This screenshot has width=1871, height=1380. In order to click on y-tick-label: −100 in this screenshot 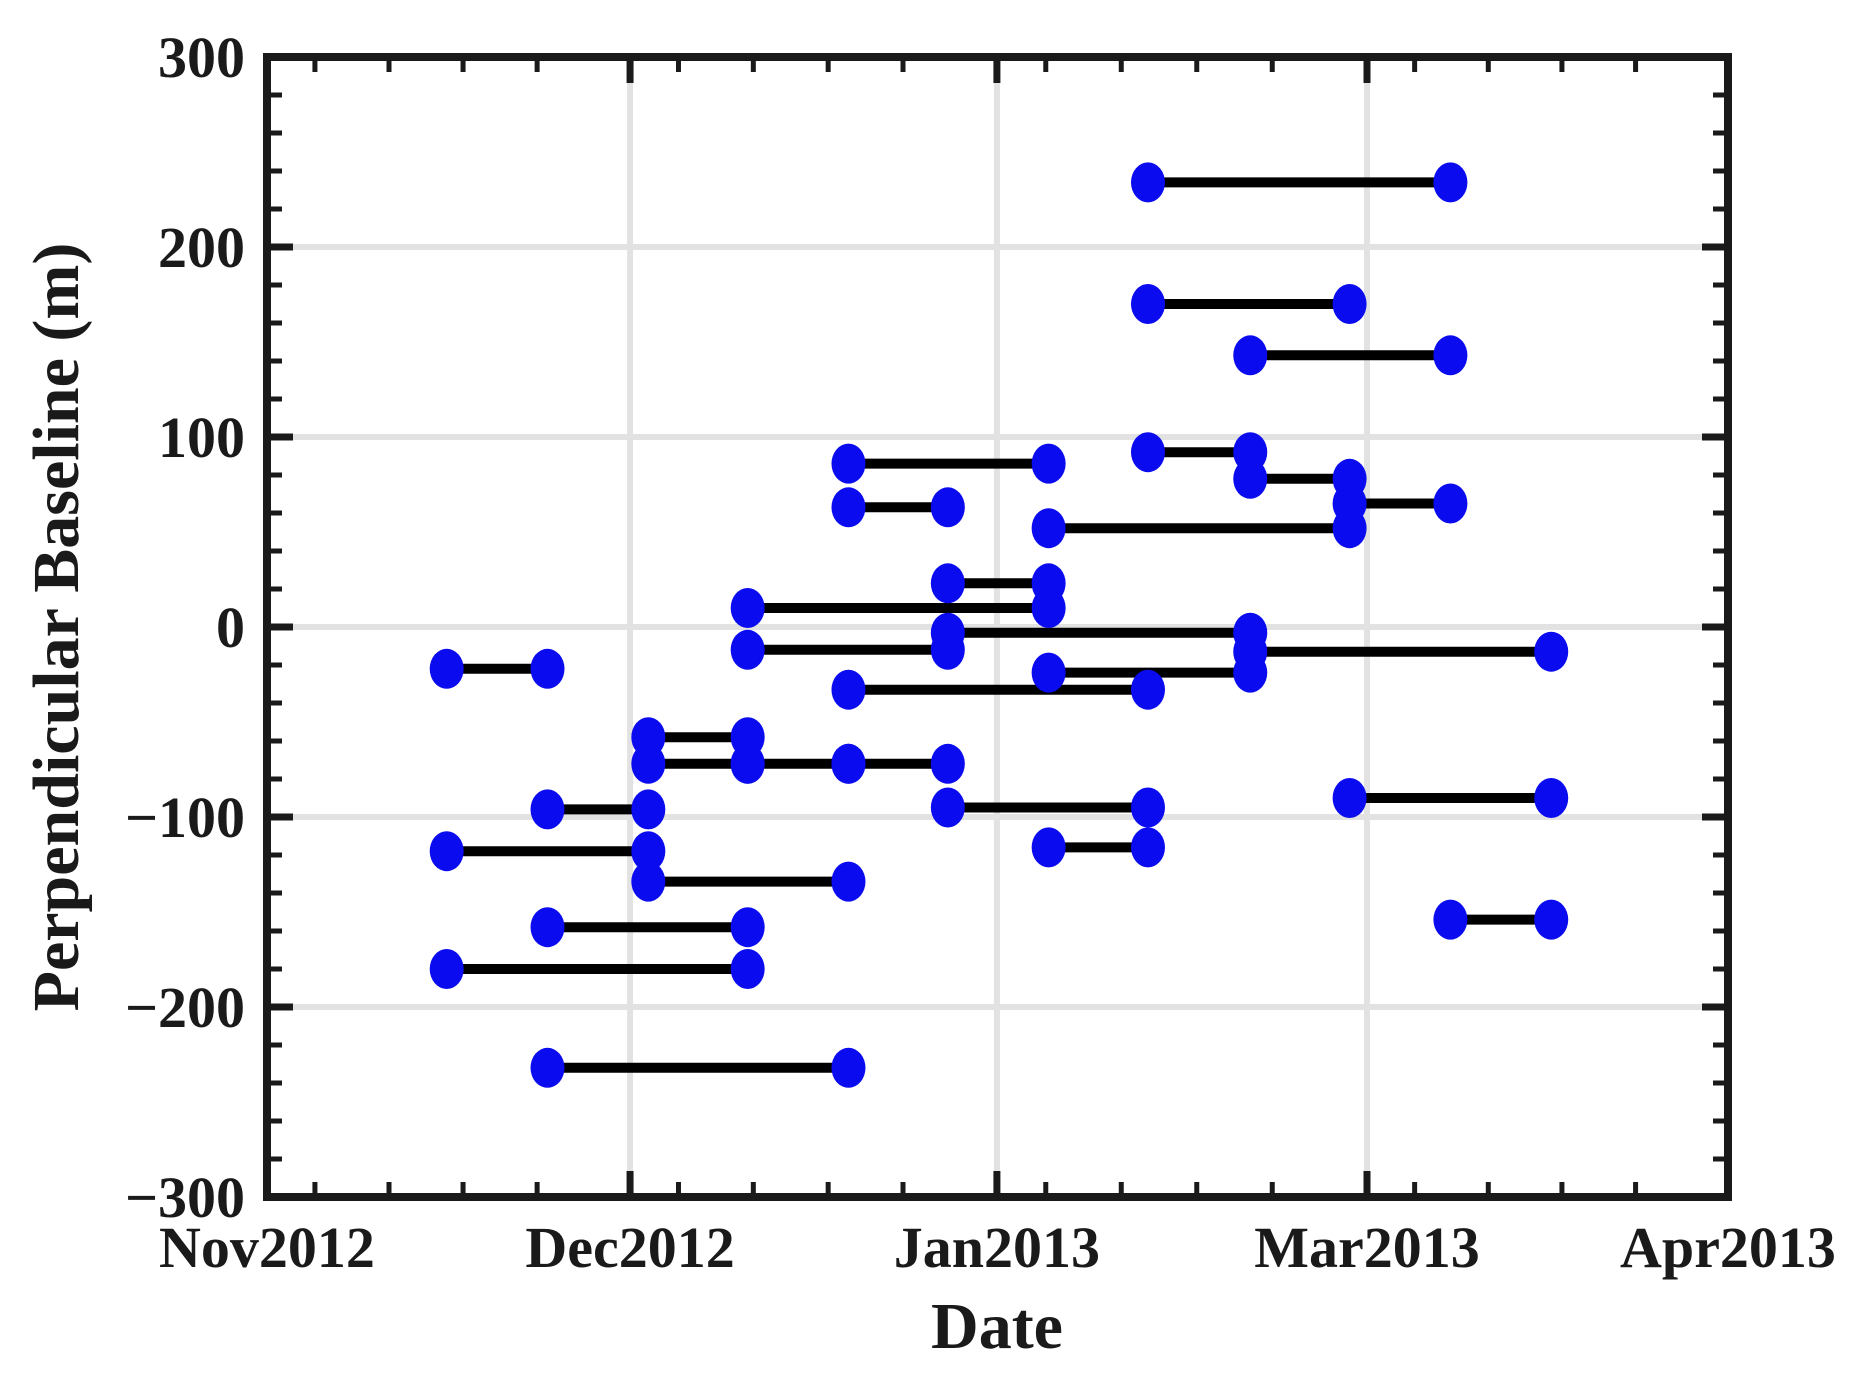, I will do `click(185, 817)`.